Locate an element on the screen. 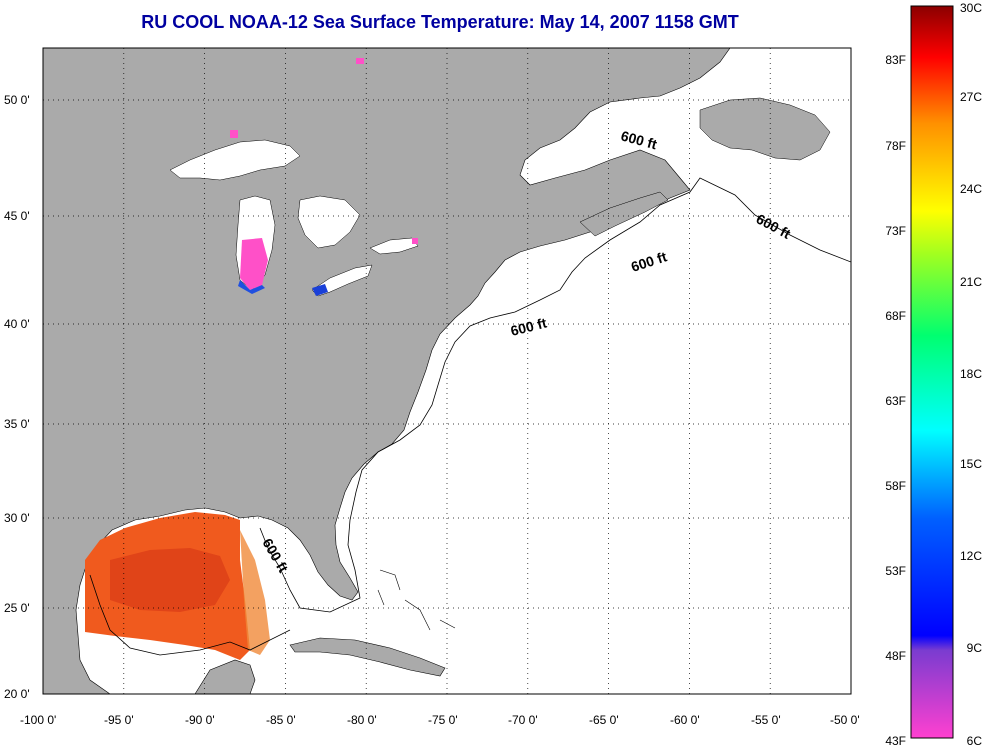 The width and height of the screenshot is (984, 754). colorbar-fahrenheit-labels: 83F 78F 73F 68F 63F 58F 53F 48F 43F is located at coordinates (895, 400).